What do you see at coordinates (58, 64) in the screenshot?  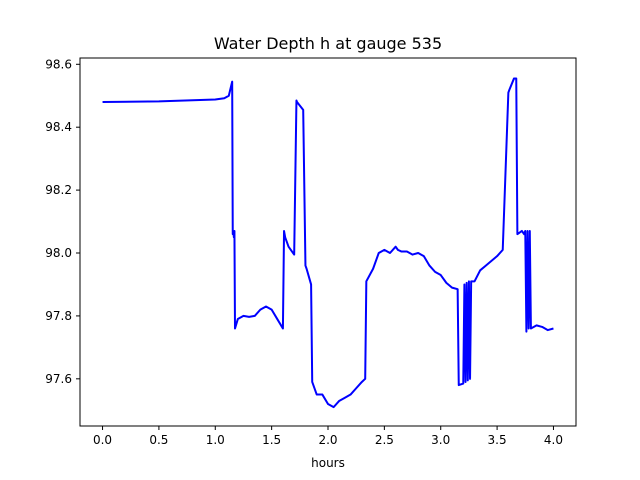 I see `y-tick-label: 98.6` at bounding box center [58, 64].